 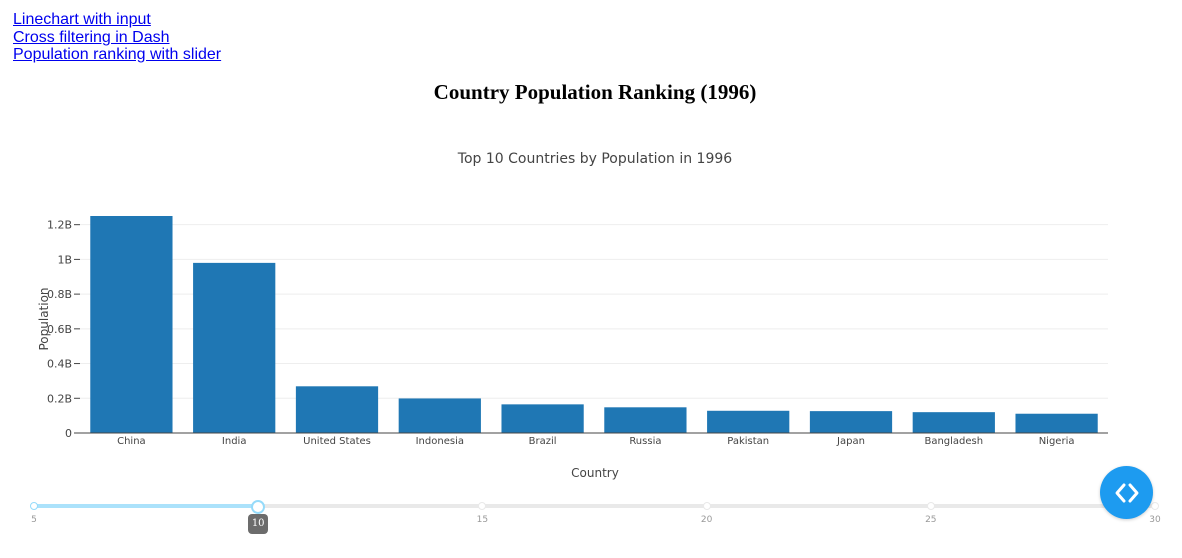 I want to click on bar-india, so click(x=234, y=347).